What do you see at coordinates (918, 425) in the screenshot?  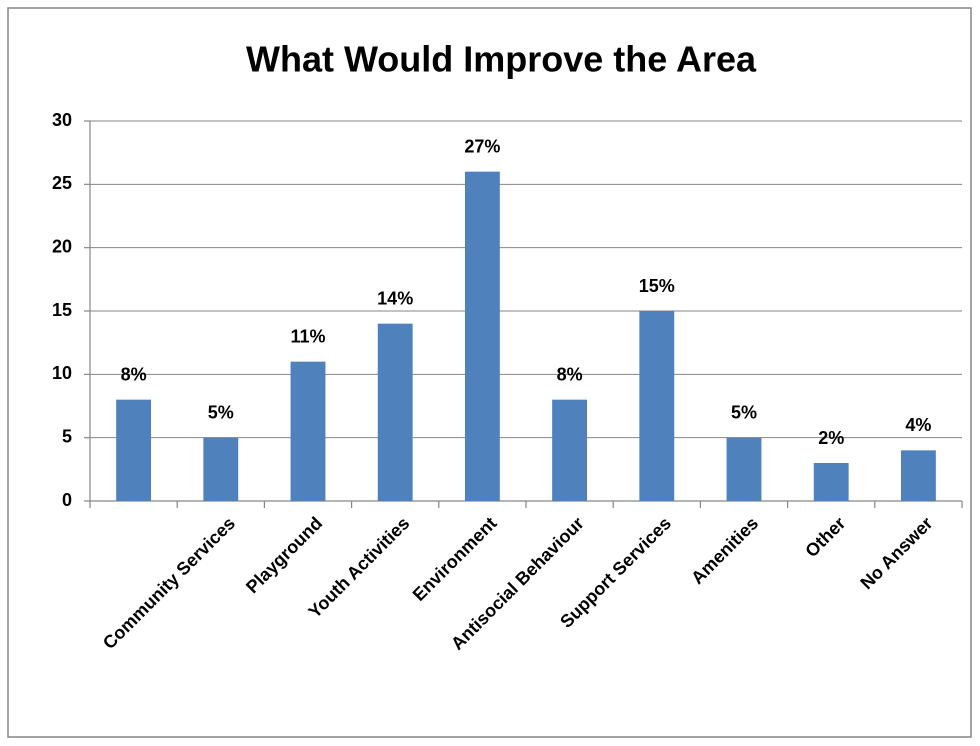 I see `data-label: 4%` at bounding box center [918, 425].